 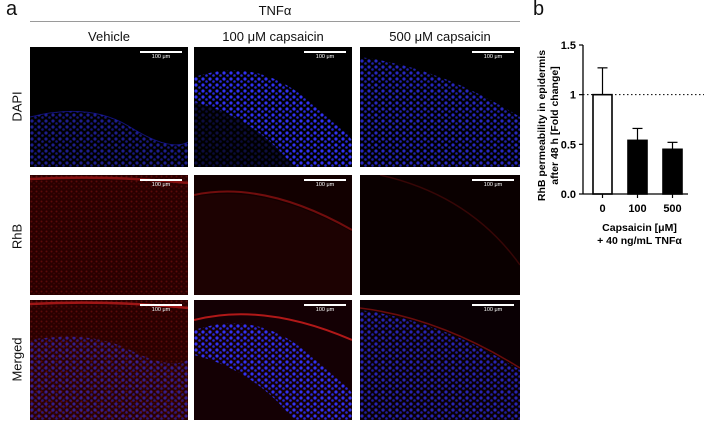 I want to click on row-label-rhb: RhB, so click(x=17, y=236).